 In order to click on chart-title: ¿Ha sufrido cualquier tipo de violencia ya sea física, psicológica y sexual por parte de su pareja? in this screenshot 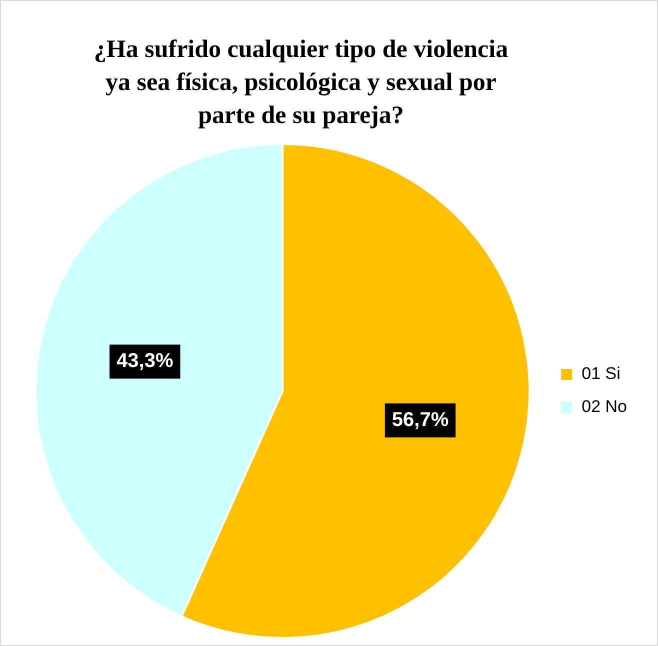, I will do `click(301, 83)`.